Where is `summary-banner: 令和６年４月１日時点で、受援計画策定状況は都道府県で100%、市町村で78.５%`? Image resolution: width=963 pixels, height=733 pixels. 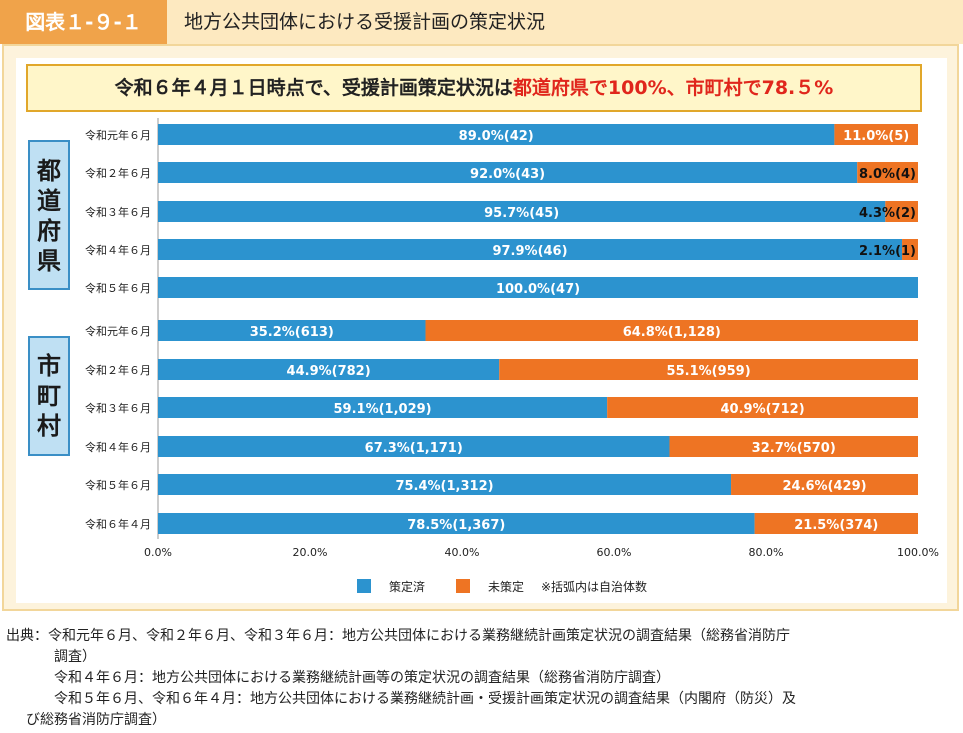
summary-banner: 令和６年４月１日時点で、受援計画策定状況は都道府県で100%、市町村で78.５% is located at coordinates (474, 88).